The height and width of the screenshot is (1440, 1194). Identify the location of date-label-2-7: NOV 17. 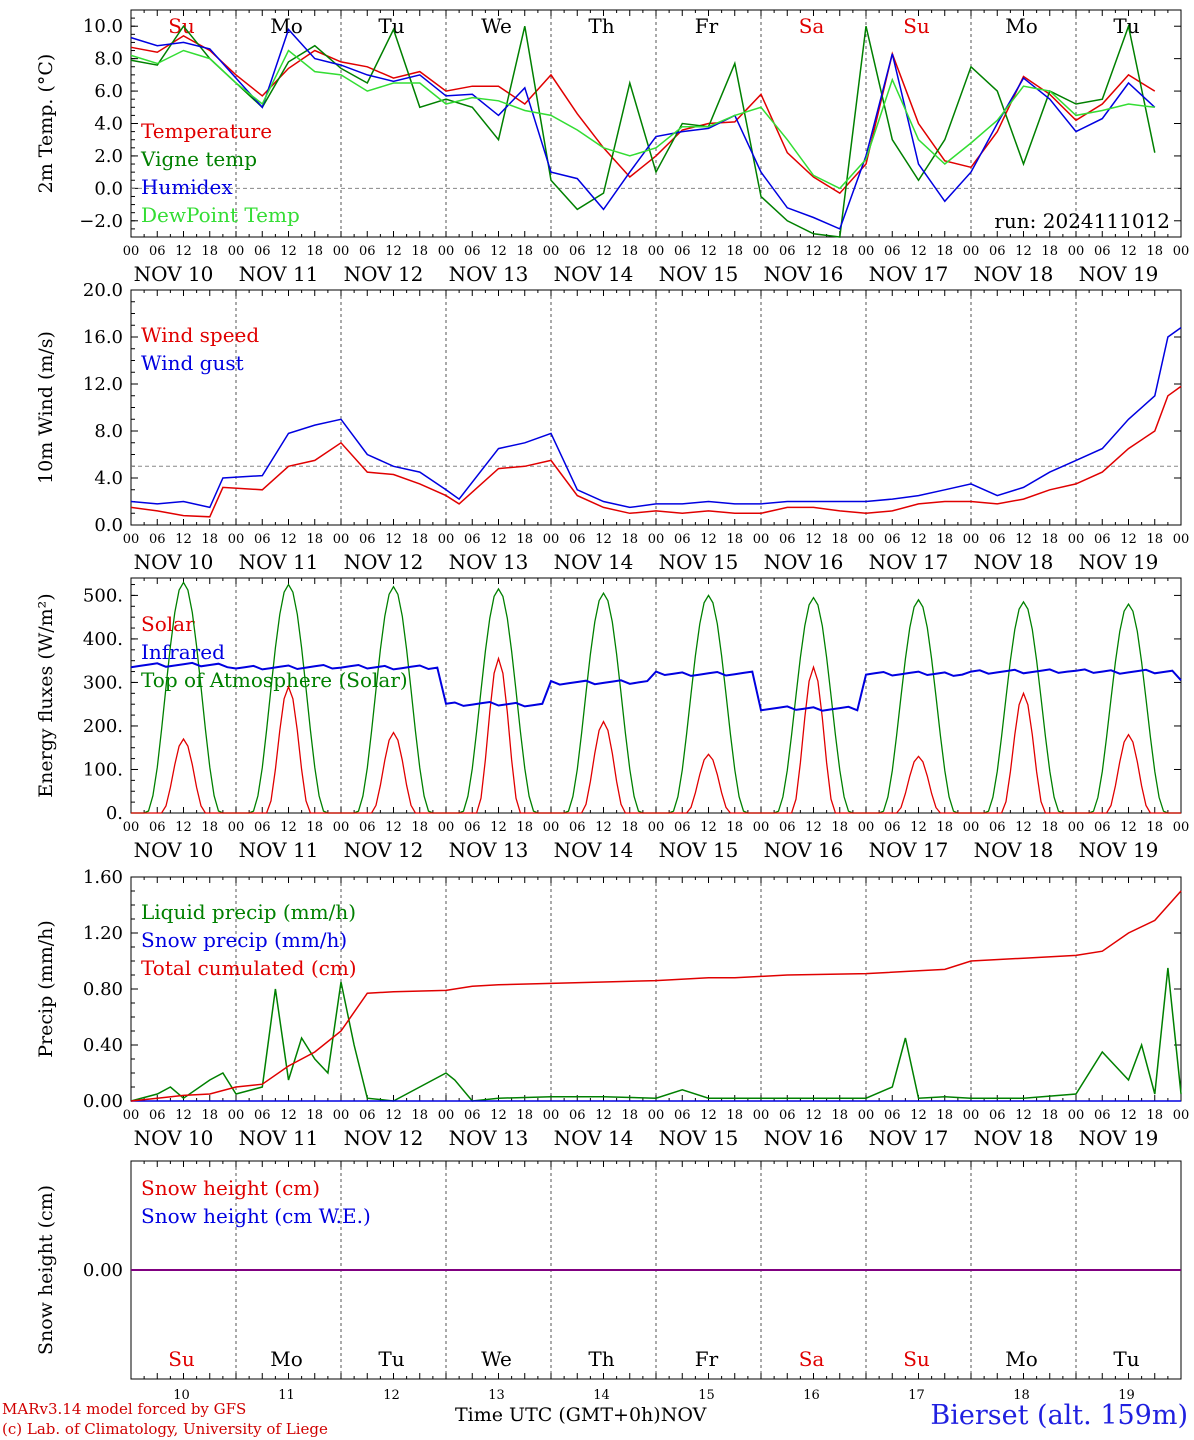
(909, 850).